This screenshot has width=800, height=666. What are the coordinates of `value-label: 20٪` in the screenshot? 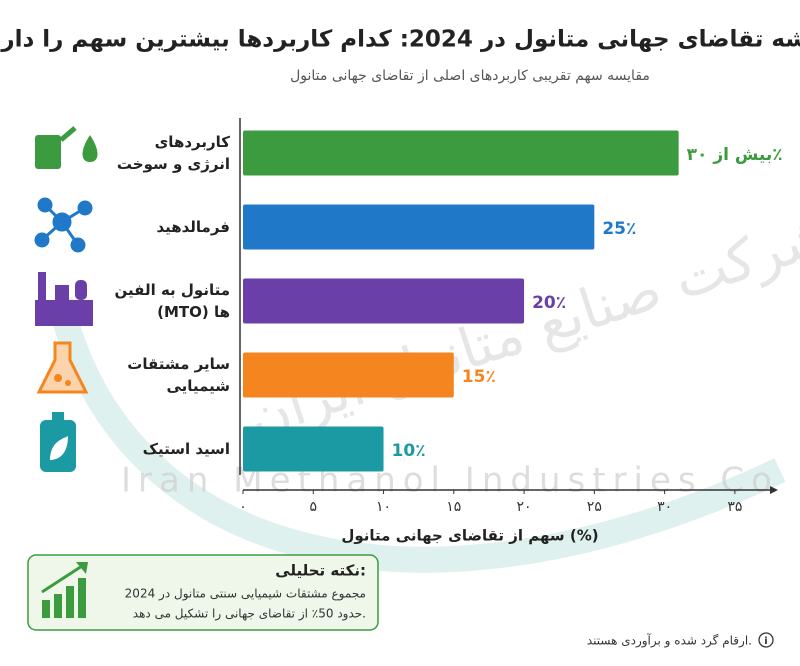 It's located at (549, 303).